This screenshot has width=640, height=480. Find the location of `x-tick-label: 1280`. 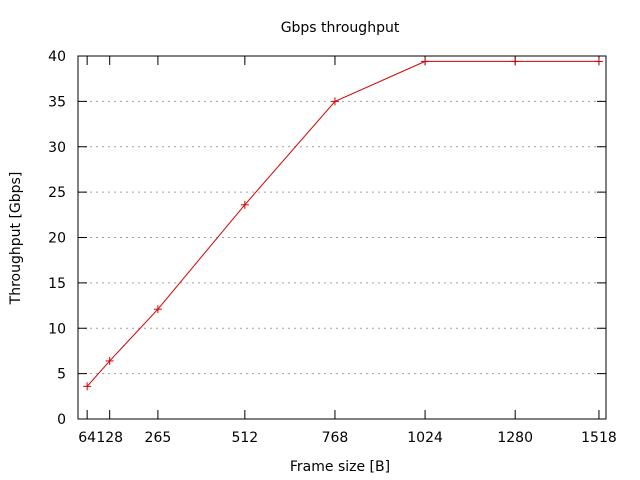

x-tick-label: 1280 is located at coordinates (515, 438).